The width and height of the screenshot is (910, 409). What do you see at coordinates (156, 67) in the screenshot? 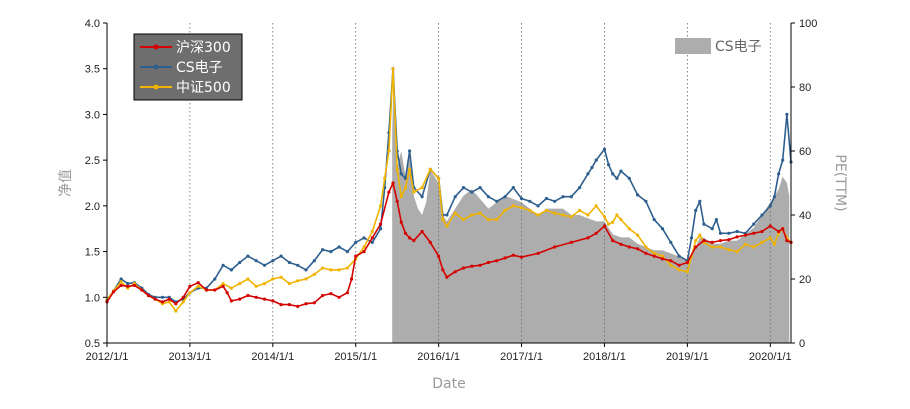
I see `legend-marker-cs-elec` at bounding box center [156, 67].